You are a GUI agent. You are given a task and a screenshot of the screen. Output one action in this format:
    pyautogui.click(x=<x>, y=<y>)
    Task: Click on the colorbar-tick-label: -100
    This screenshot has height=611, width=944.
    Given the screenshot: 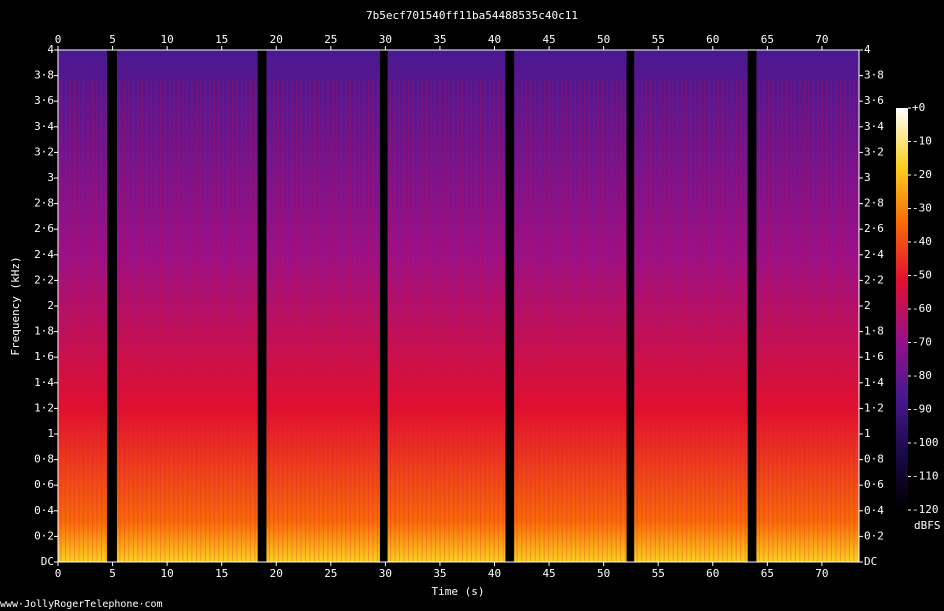 What is the action you would take?
    pyautogui.click(x=925, y=442)
    